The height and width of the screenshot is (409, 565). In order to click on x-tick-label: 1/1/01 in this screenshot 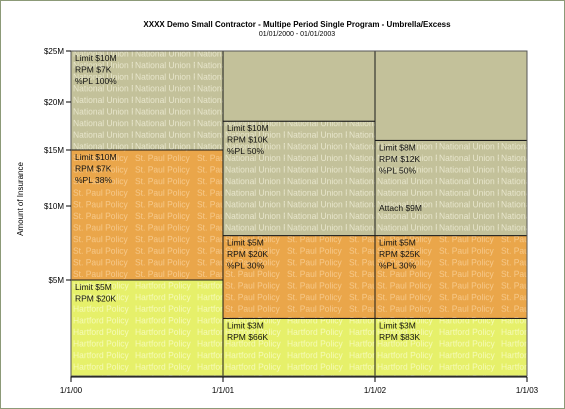, I will do `click(223, 390)`.